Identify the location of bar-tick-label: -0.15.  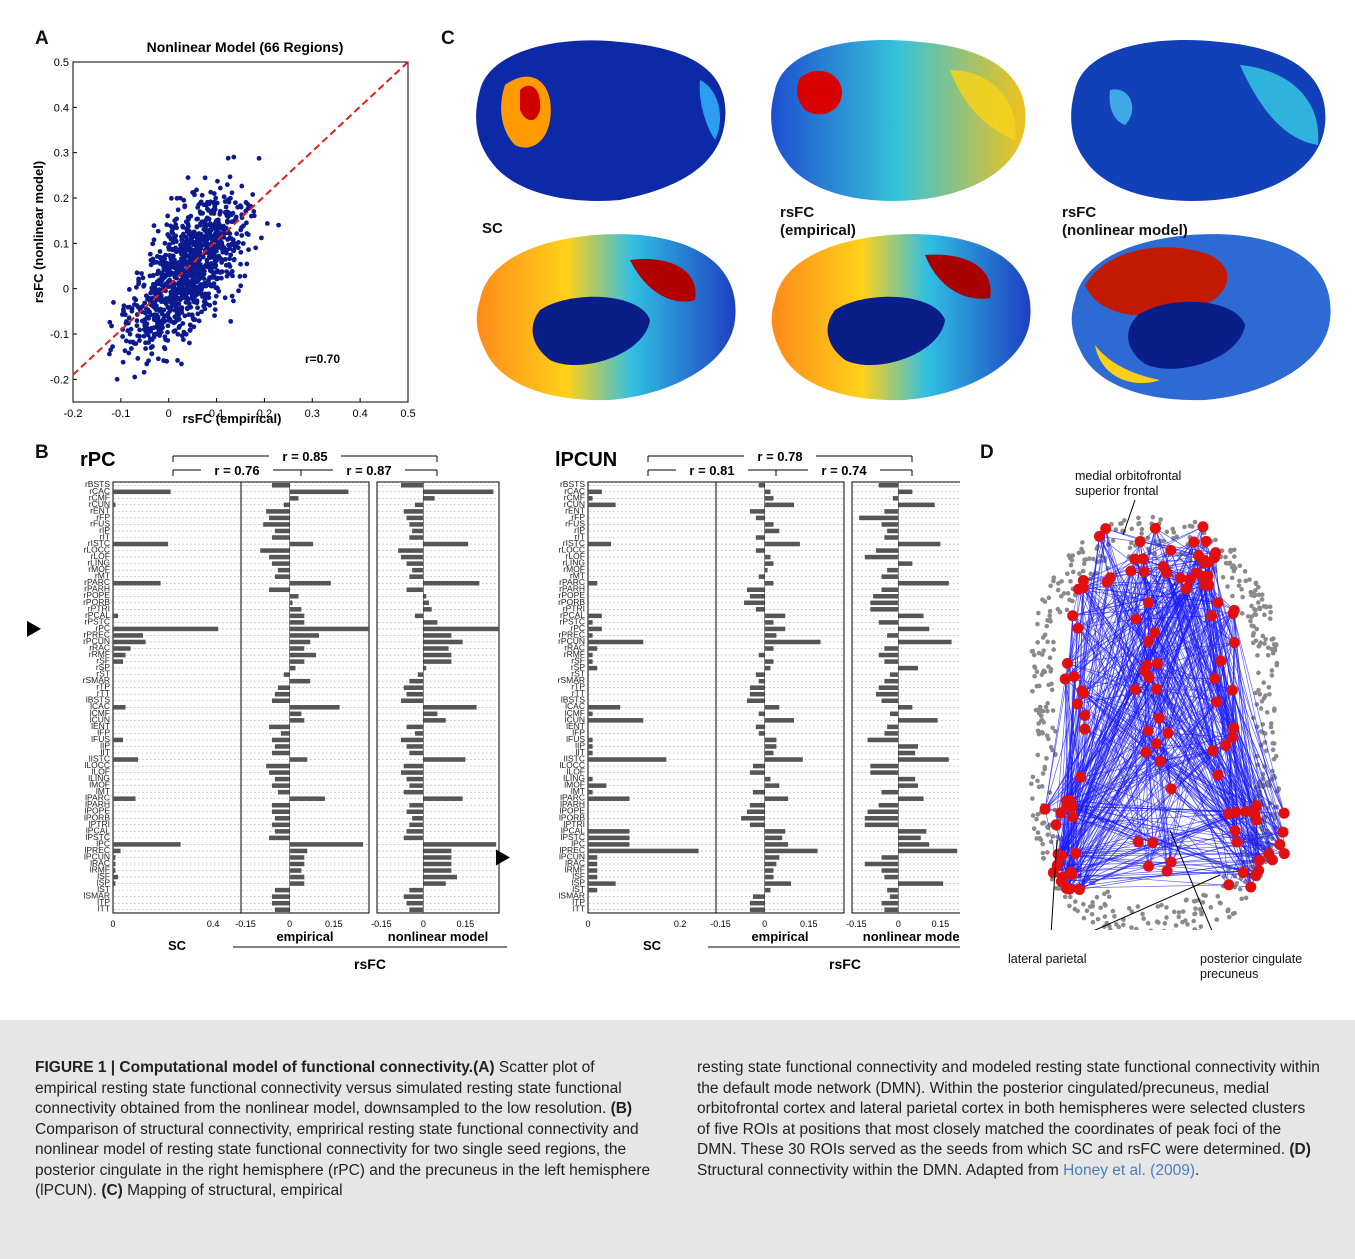
(245, 924).